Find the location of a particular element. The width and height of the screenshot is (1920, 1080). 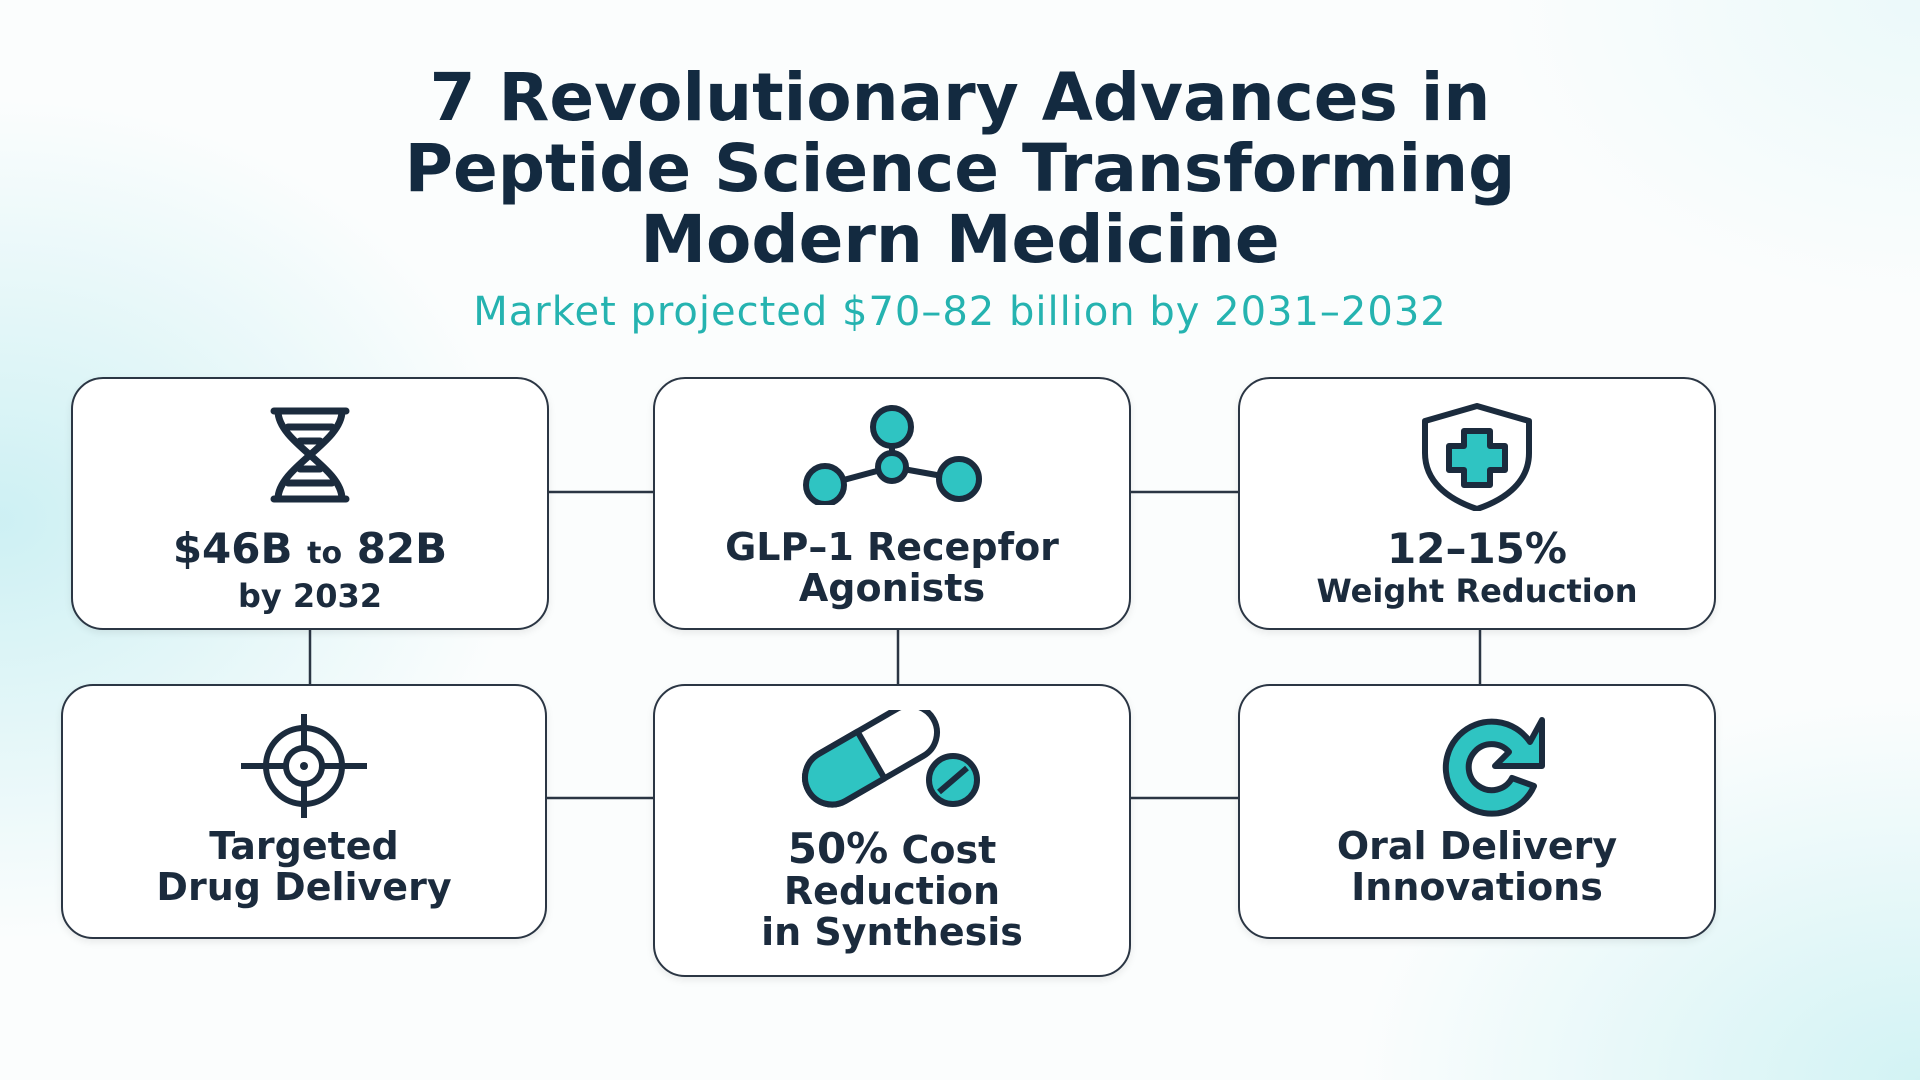

market-to-word: to is located at coordinates (325, 553).